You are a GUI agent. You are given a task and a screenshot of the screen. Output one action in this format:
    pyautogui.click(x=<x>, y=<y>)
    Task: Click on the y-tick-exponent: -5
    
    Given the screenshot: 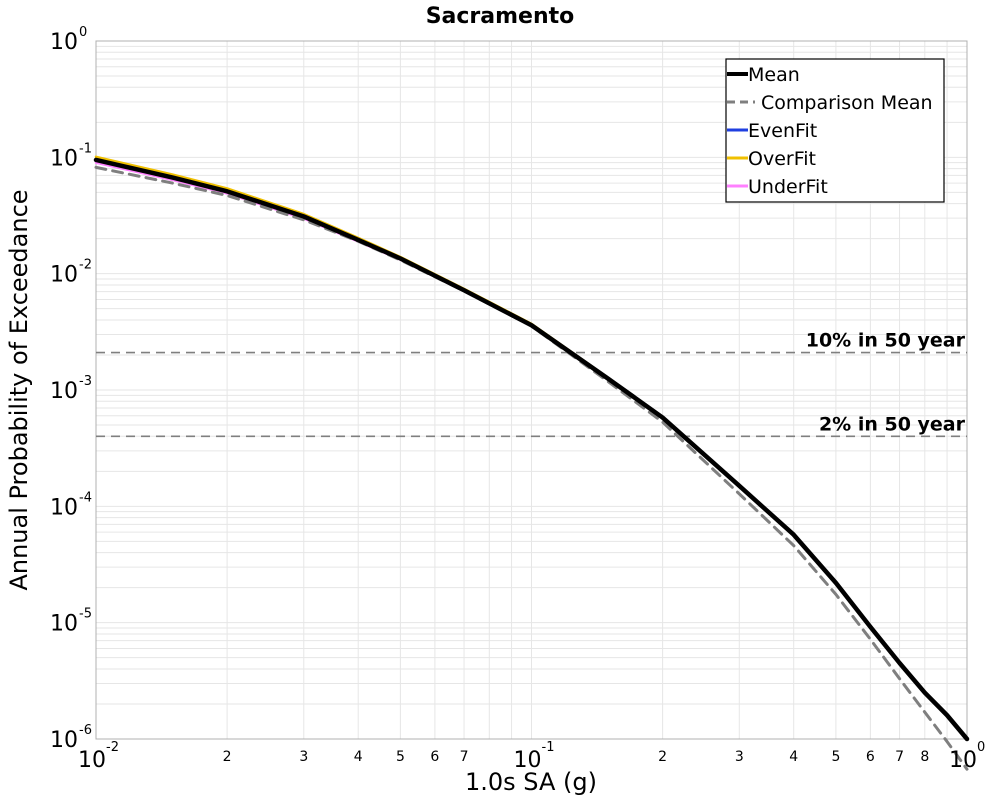 What is the action you would take?
    pyautogui.click(x=85, y=614)
    